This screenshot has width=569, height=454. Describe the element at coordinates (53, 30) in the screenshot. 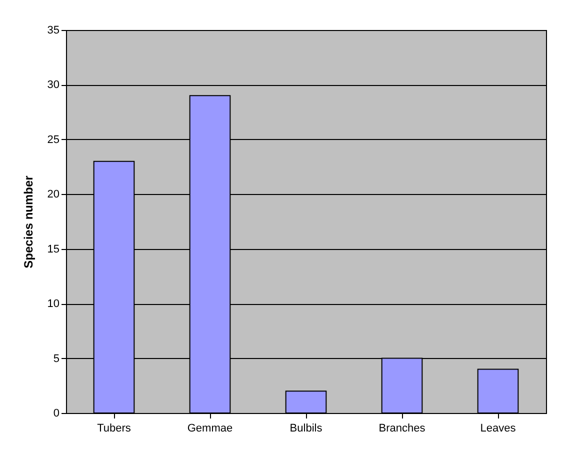

I see `y-tick-label: 35` at that location.